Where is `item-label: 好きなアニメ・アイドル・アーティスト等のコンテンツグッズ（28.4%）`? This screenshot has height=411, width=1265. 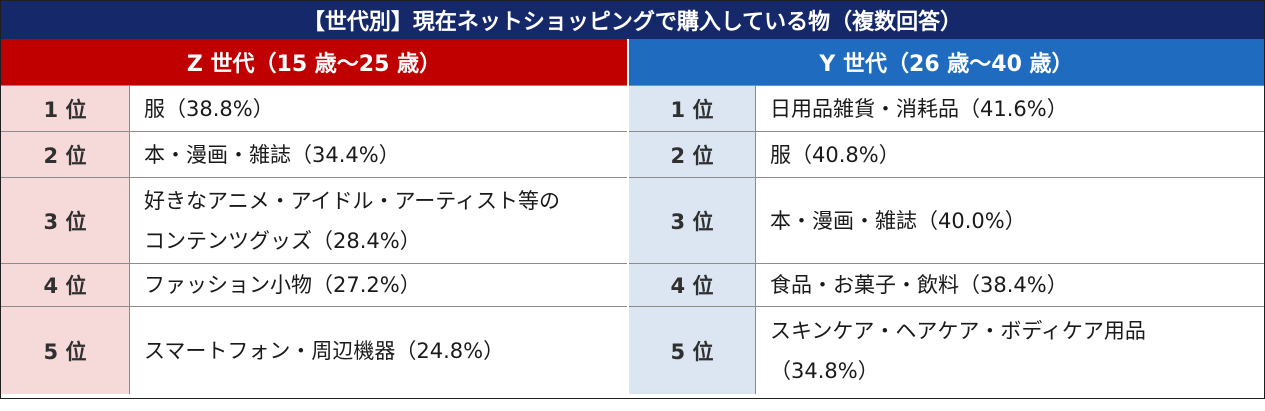 item-label: 好きなアニメ・アイドル・アーティスト等のコンテンツグッズ（28.4%） is located at coordinates (352, 220).